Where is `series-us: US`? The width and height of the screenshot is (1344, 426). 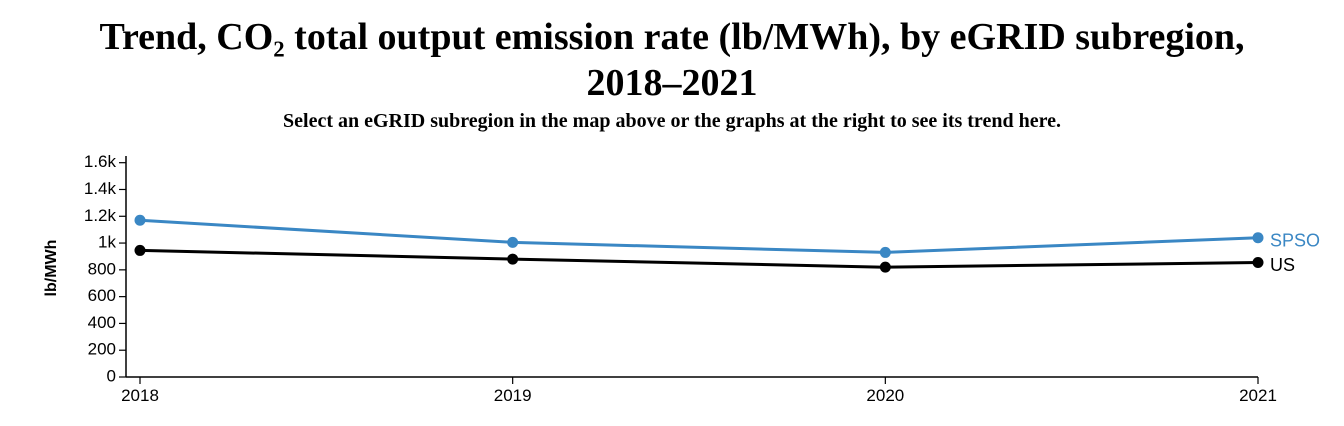 series-us: US is located at coordinates (714, 259).